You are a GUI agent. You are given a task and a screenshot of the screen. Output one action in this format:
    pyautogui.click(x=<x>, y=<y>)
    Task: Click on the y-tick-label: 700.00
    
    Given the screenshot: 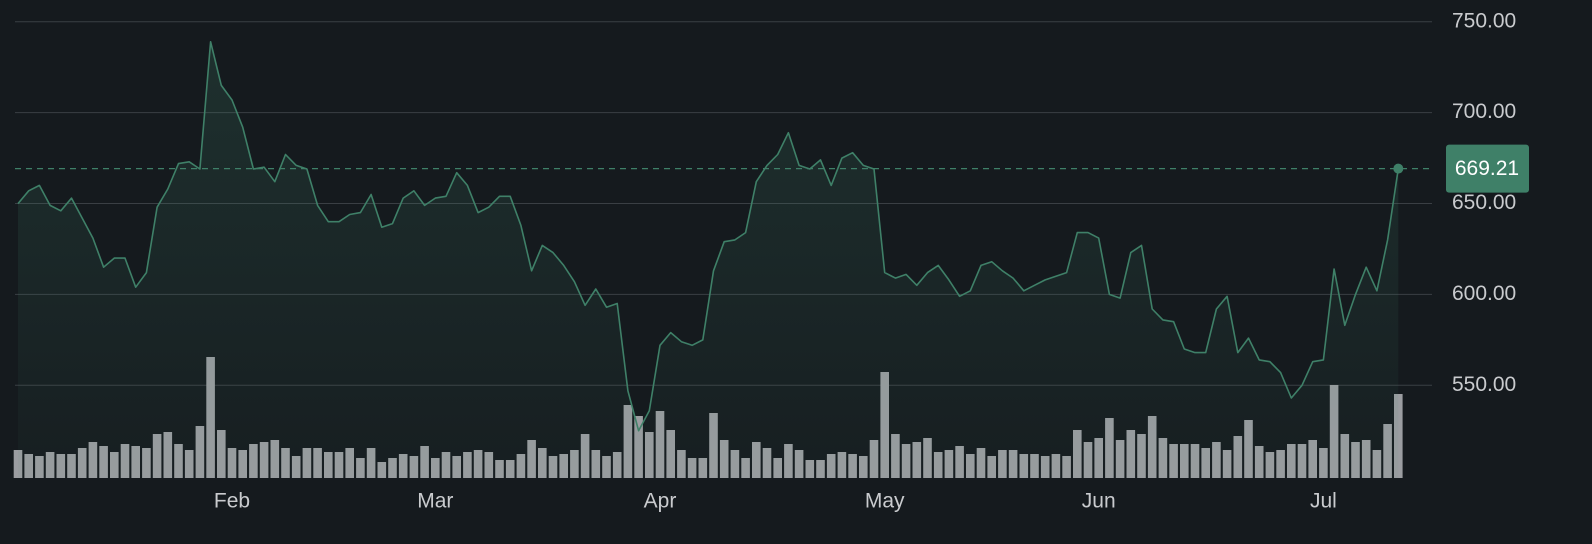 What is the action you would take?
    pyautogui.click(x=1484, y=111)
    